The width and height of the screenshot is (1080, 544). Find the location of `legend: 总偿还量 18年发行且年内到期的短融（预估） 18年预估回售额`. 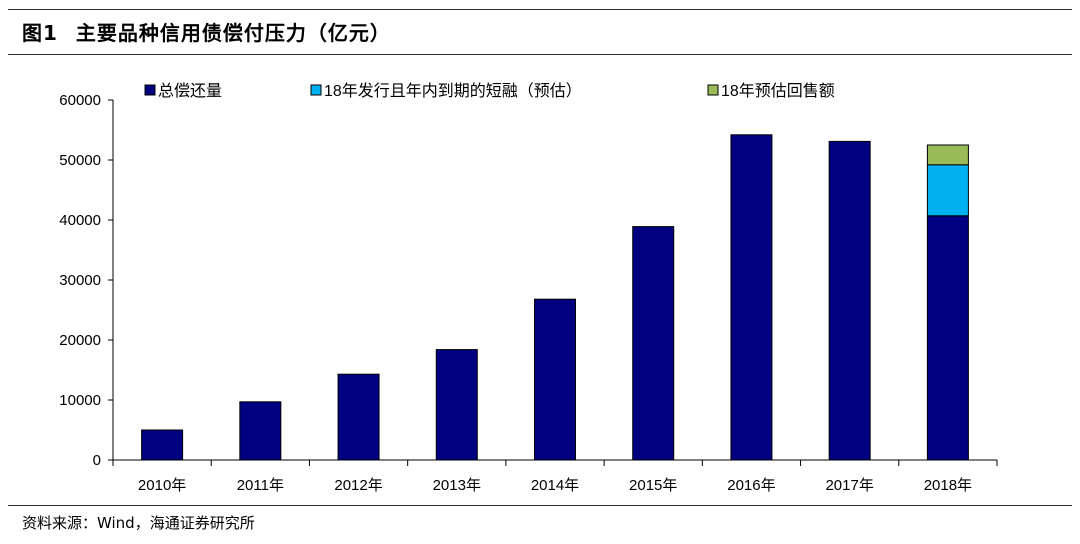

legend: 总偿还量 18年发行且年内到期的短融（预估） 18年预估回售额 is located at coordinates (489, 91).